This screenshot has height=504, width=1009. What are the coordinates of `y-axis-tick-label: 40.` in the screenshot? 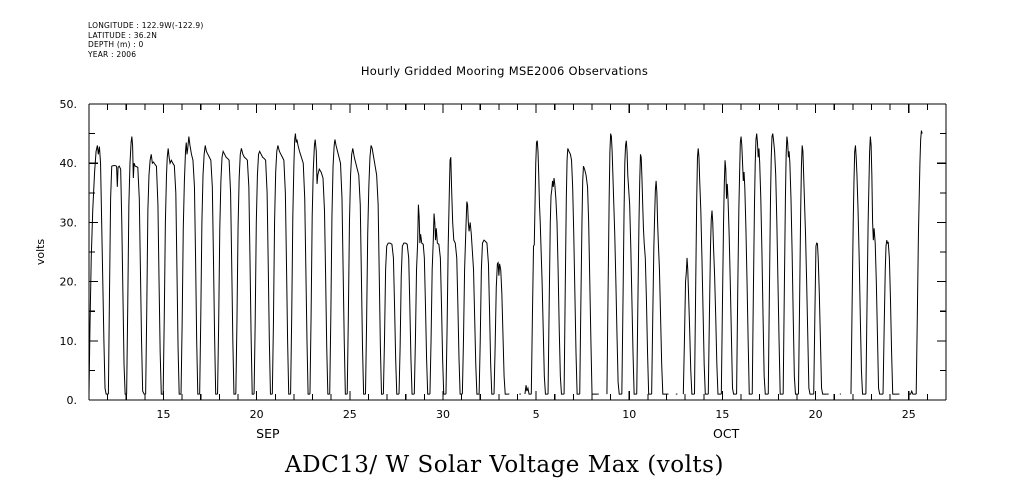 It's located at (69, 163).